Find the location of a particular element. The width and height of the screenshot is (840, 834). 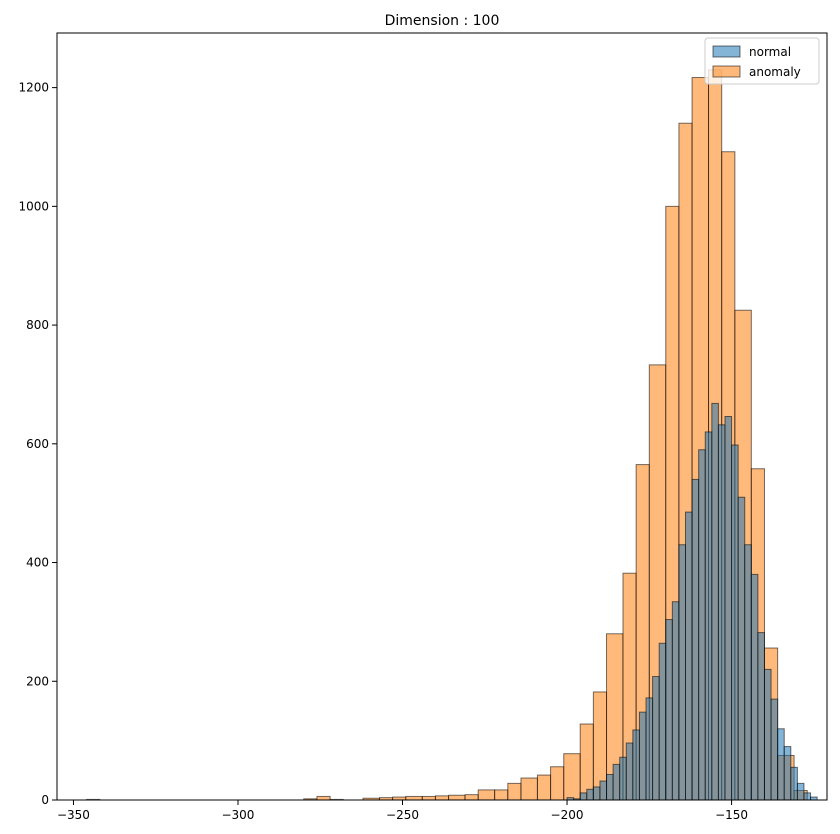

x-tick-label-0: −350 is located at coordinates (73, 815).